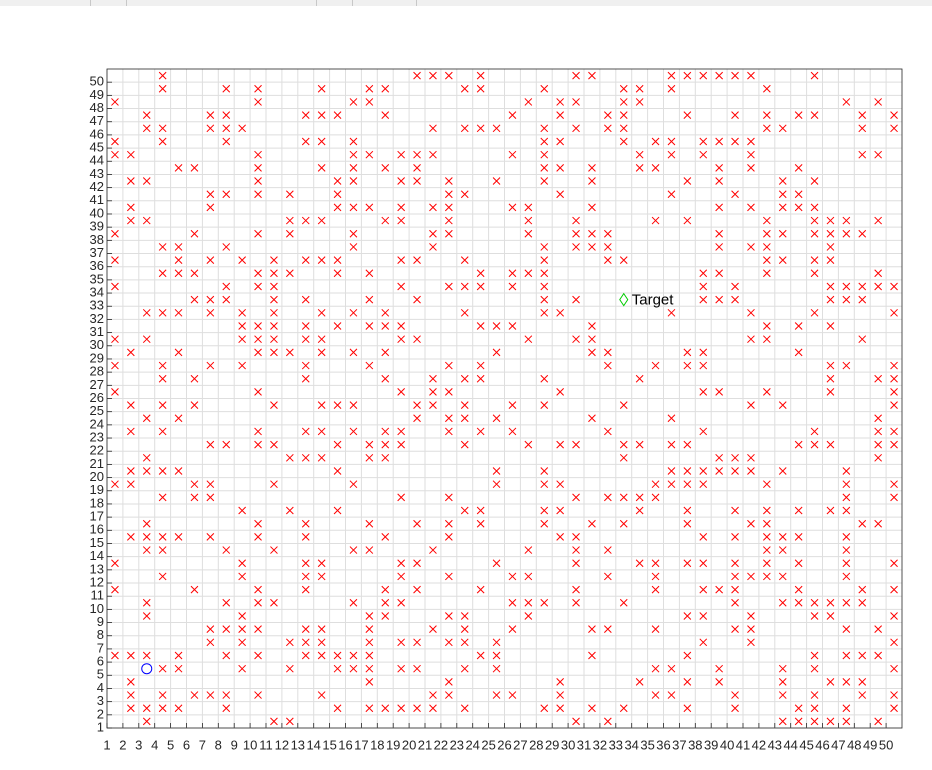  Describe the element at coordinates (106, 744) in the screenshot. I see `x-tick-label: 1` at that location.